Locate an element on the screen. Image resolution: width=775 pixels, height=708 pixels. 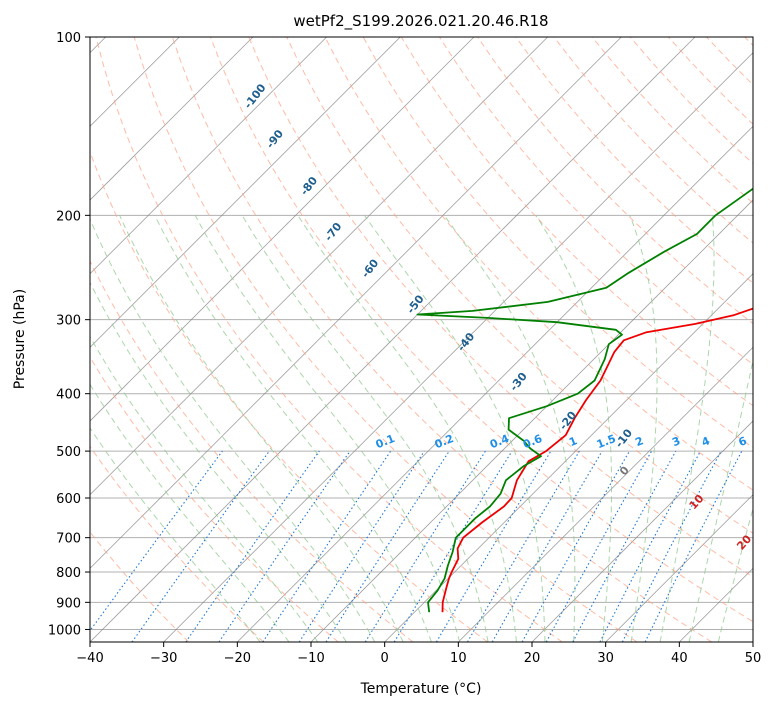
dry-adiabat-label-7: -30 is located at coordinates (518, 382).